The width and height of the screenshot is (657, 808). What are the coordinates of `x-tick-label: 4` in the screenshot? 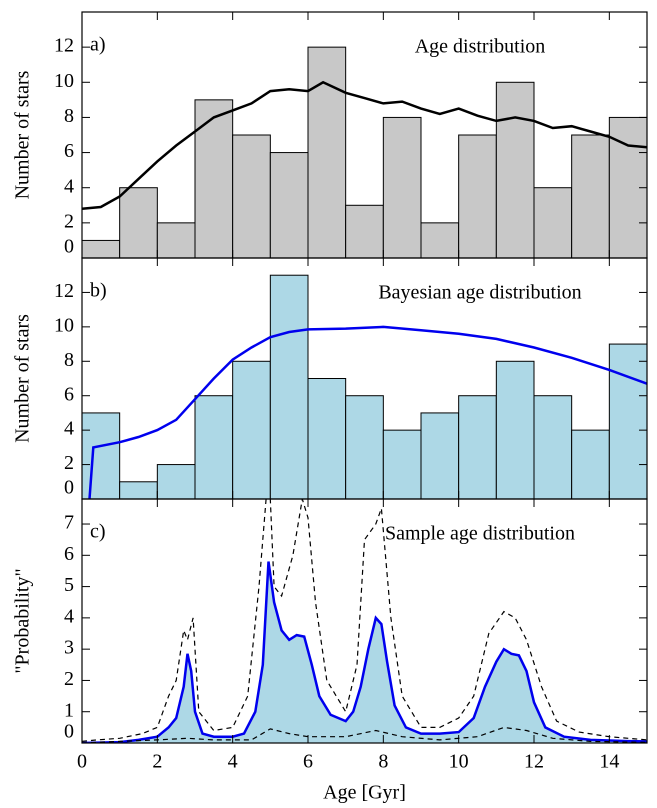 It's located at (233, 762).